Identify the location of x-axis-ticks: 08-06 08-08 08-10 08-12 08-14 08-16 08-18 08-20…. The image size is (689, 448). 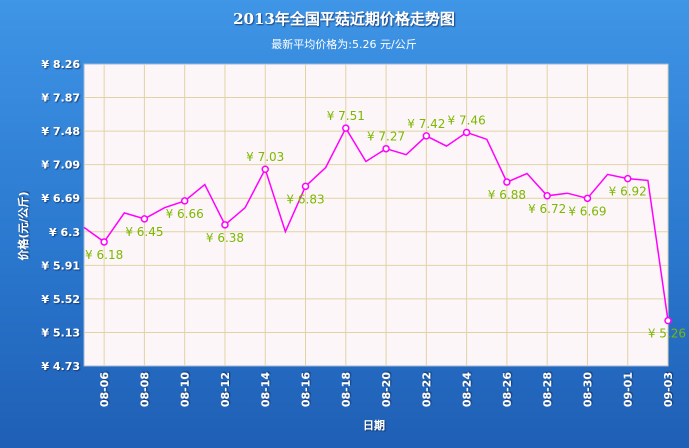
(386, 390).